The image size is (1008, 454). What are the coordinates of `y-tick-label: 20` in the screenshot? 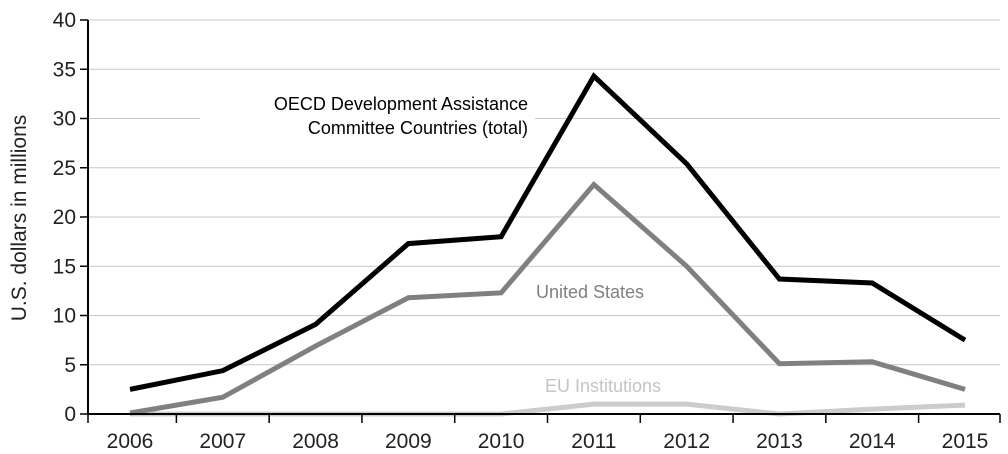 It's located at (64, 217).